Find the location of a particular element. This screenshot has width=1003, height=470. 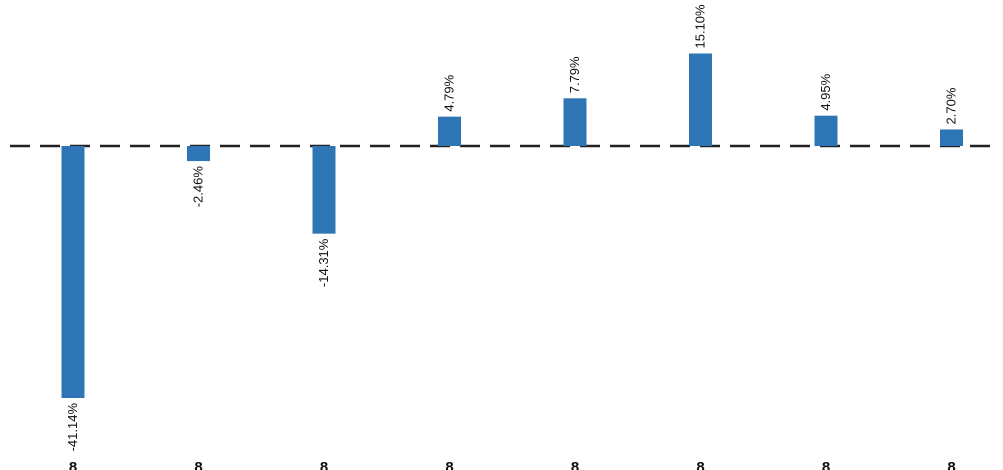

bar-value-label: 4.95% is located at coordinates (825, 91).